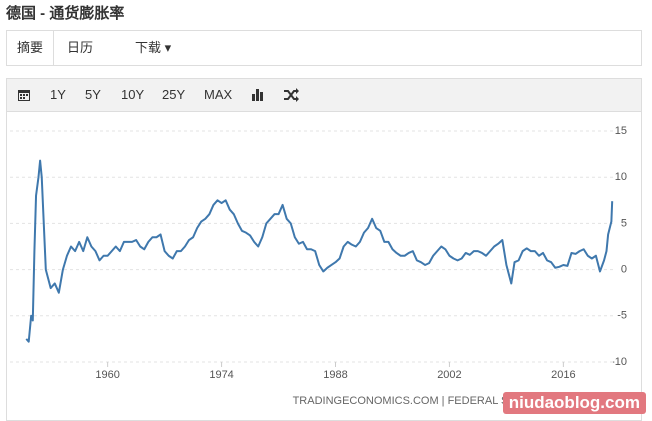 This screenshot has width=652, height=421. I want to click on watermark: niudaoblog.com, so click(574, 403).